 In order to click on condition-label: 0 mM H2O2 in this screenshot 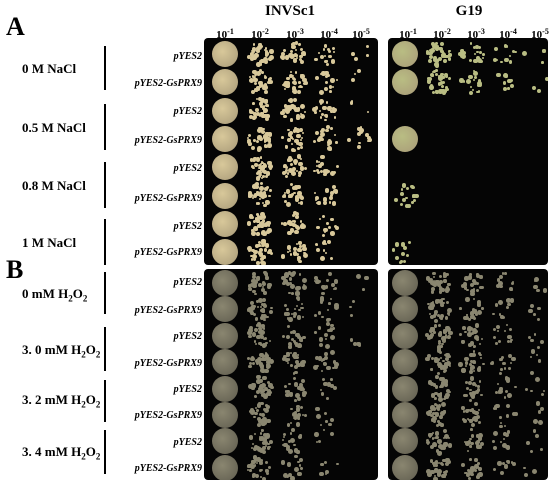, I will do `click(55, 295)`.